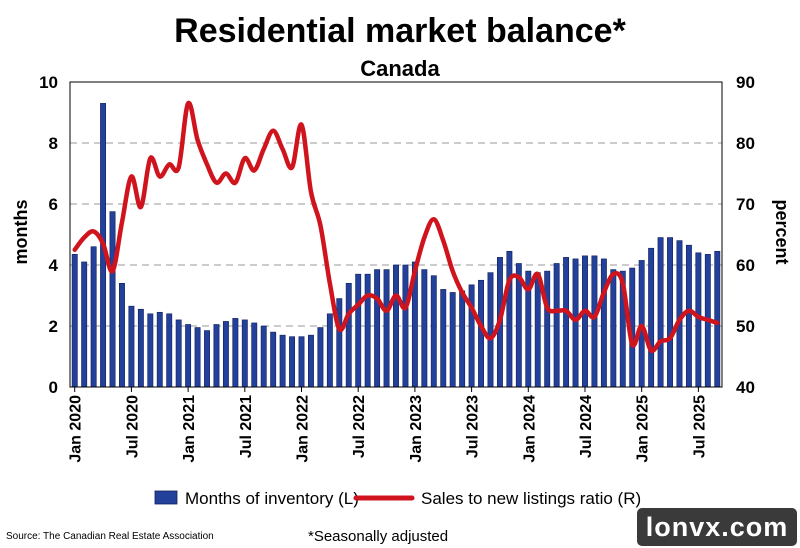 Image resolution: width=800 pixels, height=548 pixels. I want to click on right-tick-label: 70, so click(745, 204).